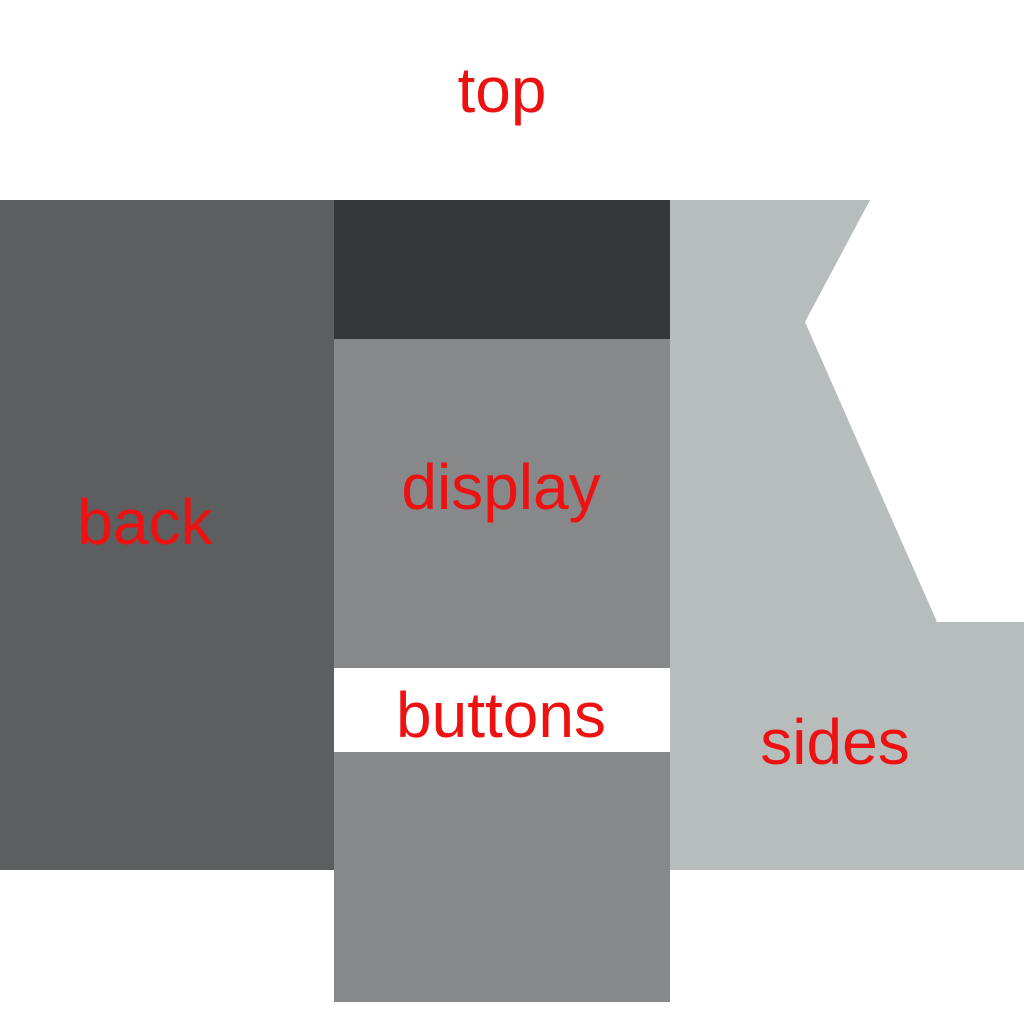  I want to click on top-label: top, so click(502, 90).